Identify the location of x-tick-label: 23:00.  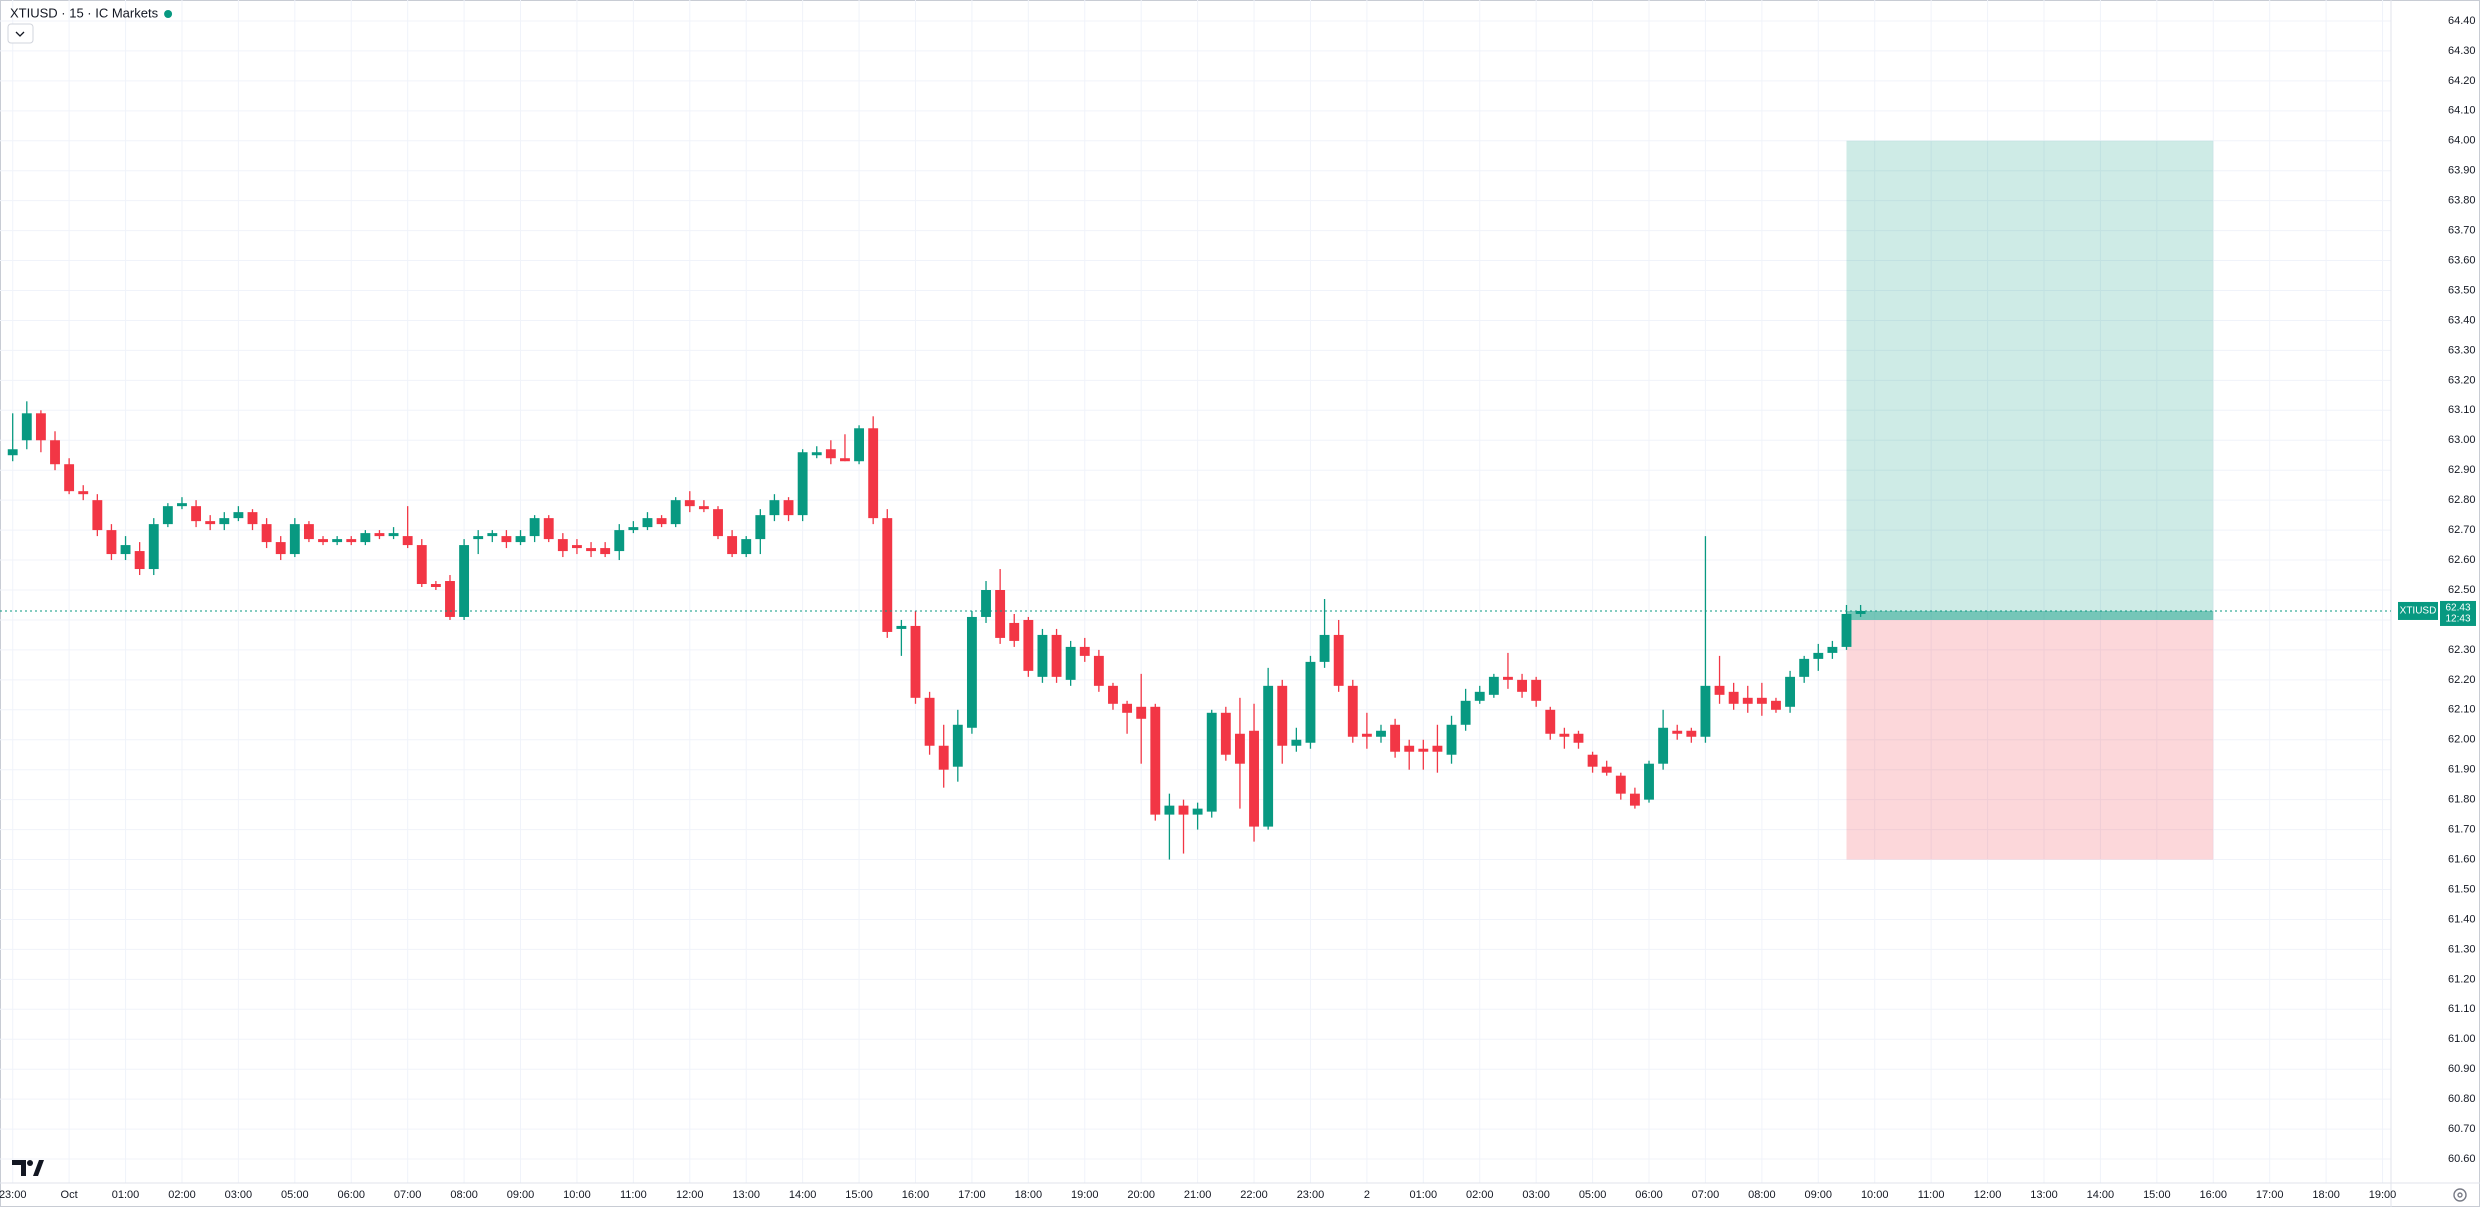
(13, 1195).